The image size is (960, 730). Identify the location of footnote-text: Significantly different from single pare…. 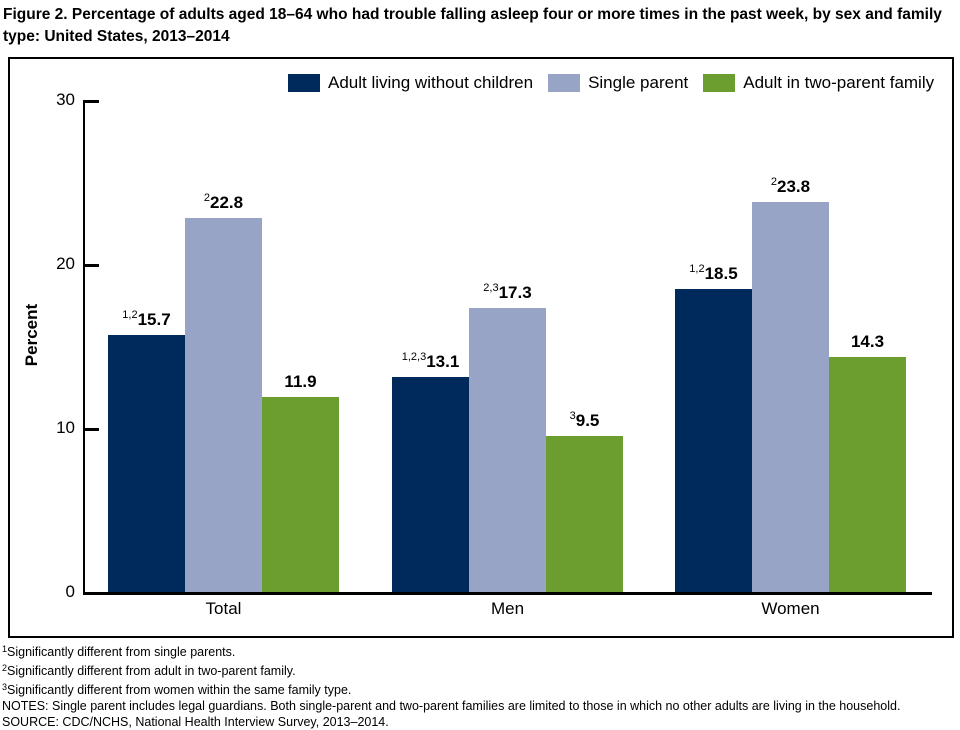
(121, 652).